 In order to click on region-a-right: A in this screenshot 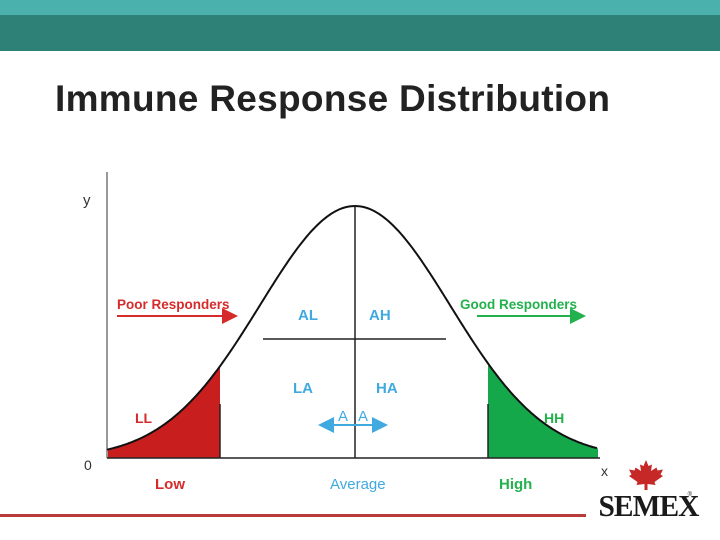, I will do `click(363, 416)`.